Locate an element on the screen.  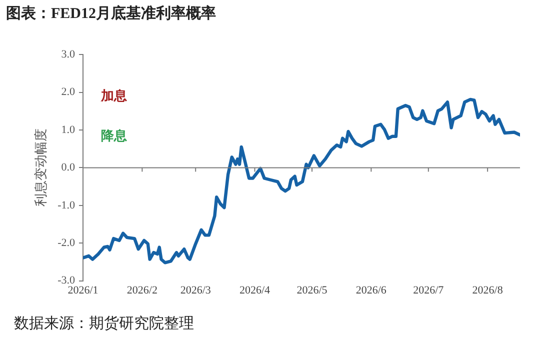
x-tick-label: 2026/1 is located at coordinates (83, 290).